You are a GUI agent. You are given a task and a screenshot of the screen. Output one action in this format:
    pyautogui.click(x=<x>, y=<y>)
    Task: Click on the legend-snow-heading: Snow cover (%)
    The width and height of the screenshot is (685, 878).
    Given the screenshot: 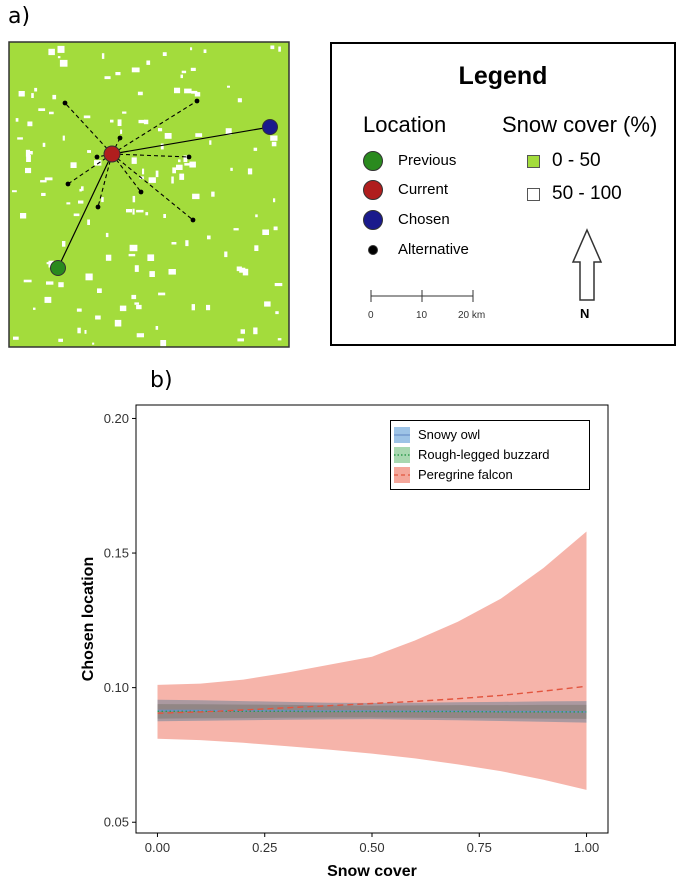 What is the action you would take?
    pyautogui.click(x=580, y=124)
    